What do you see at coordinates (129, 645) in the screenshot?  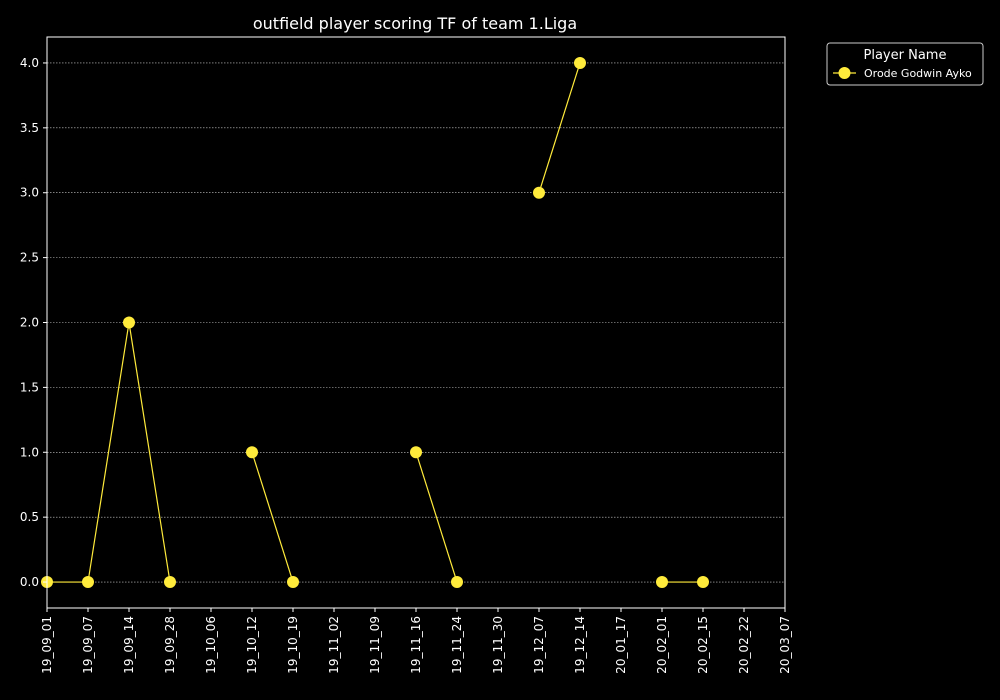 I see `x-tick-label: 19_09_14` at bounding box center [129, 645].